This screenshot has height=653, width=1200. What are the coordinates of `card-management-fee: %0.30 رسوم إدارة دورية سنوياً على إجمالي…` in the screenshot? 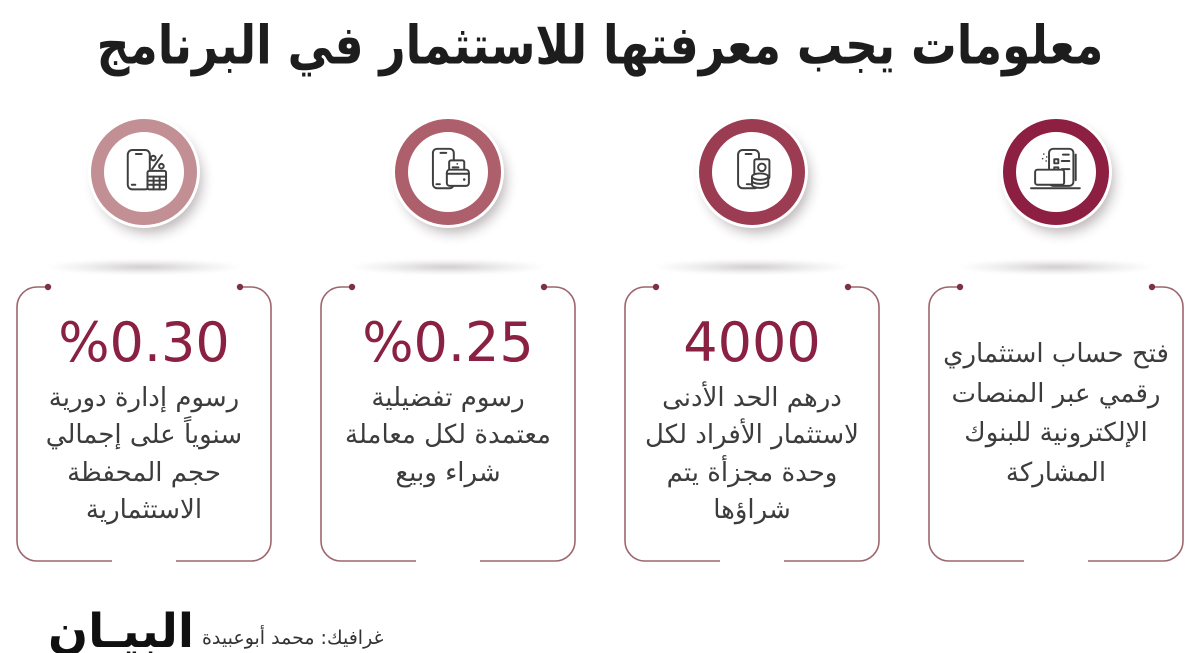 It's located at (144, 339).